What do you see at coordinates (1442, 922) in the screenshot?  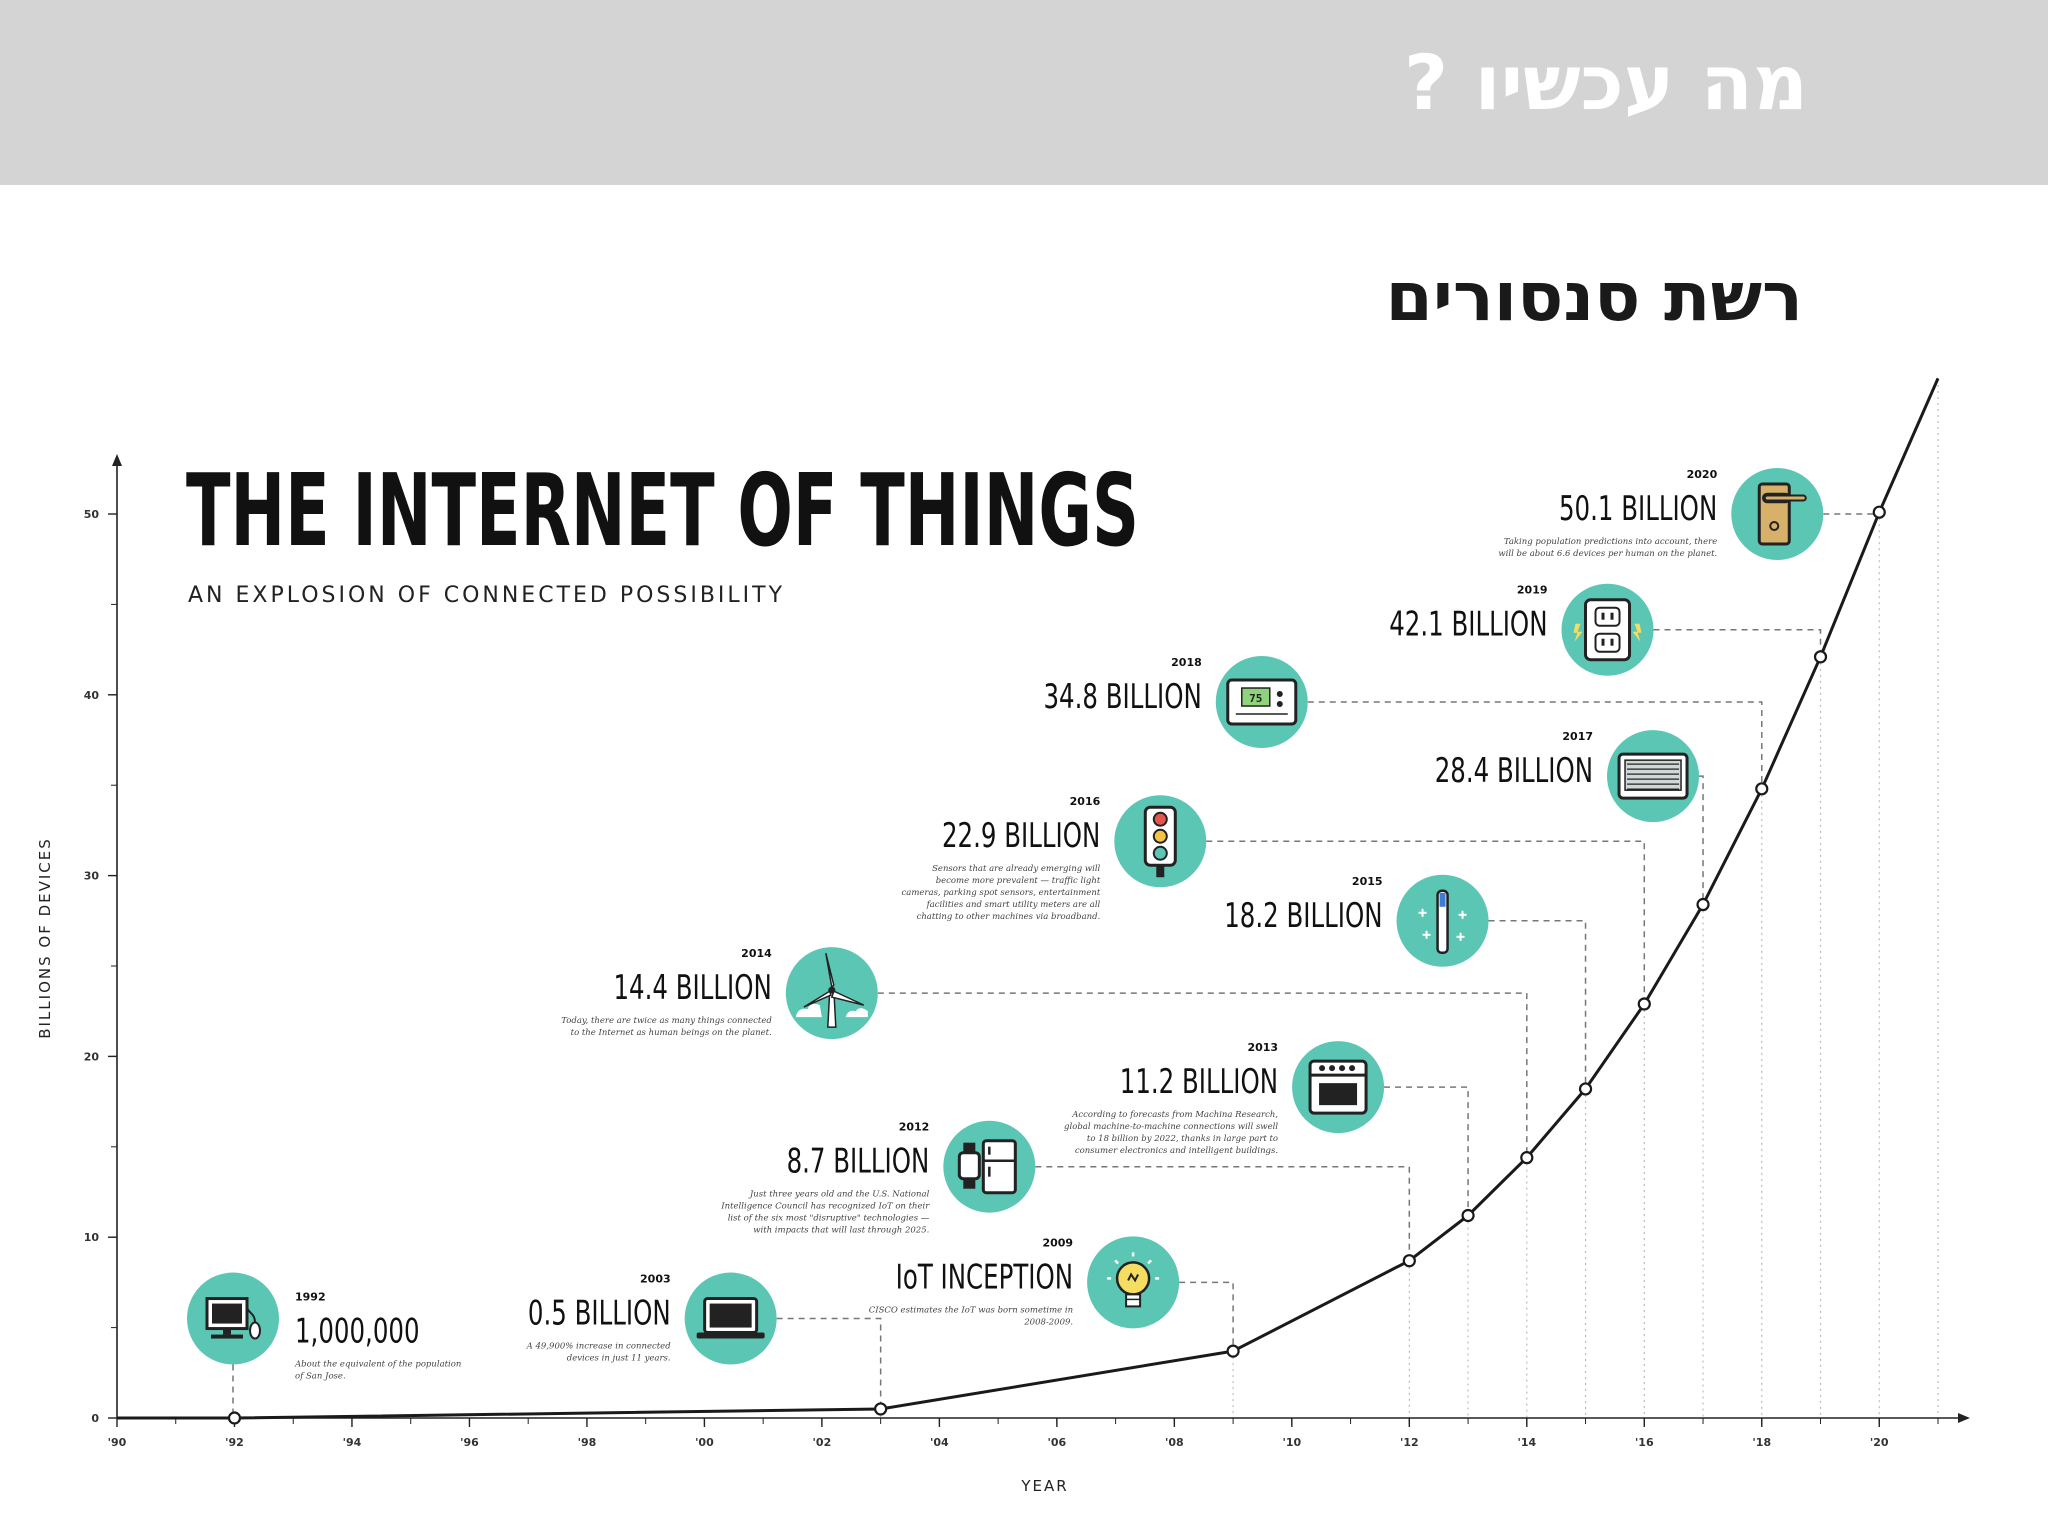 I see `toothbrush-icon` at bounding box center [1442, 922].